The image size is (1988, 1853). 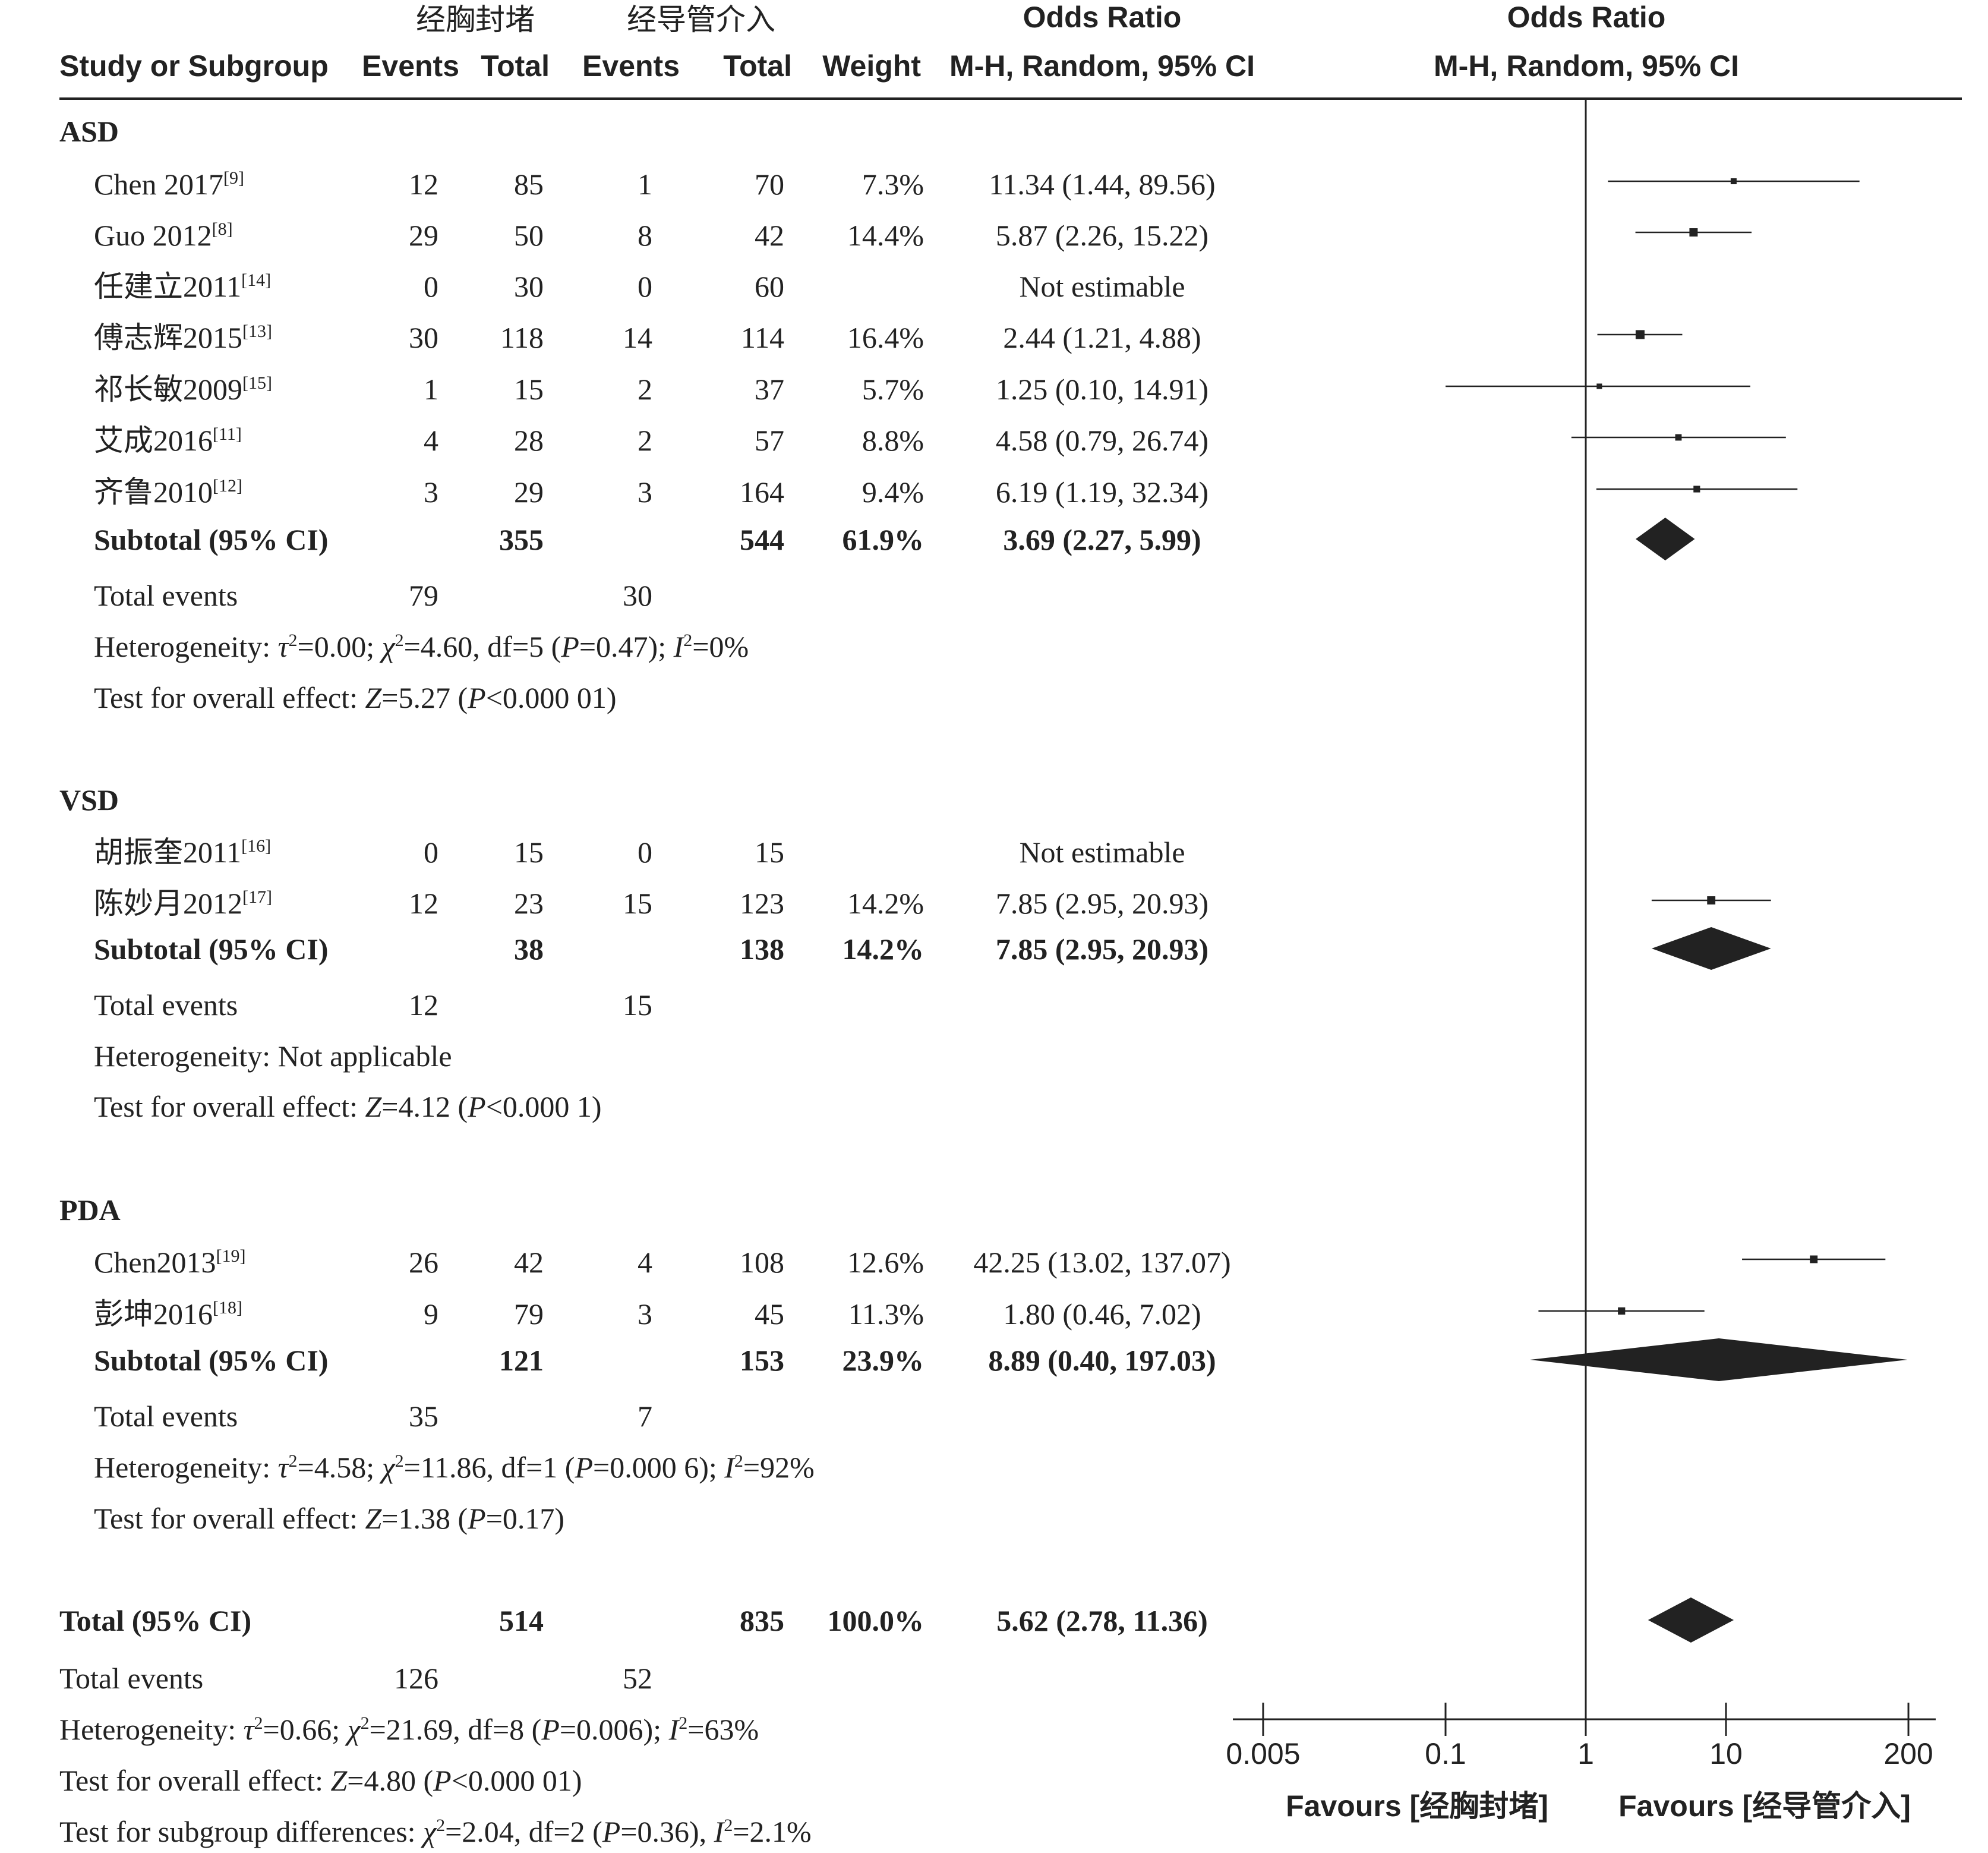 I want to click on total-total1: 514, so click(x=521, y=1620).